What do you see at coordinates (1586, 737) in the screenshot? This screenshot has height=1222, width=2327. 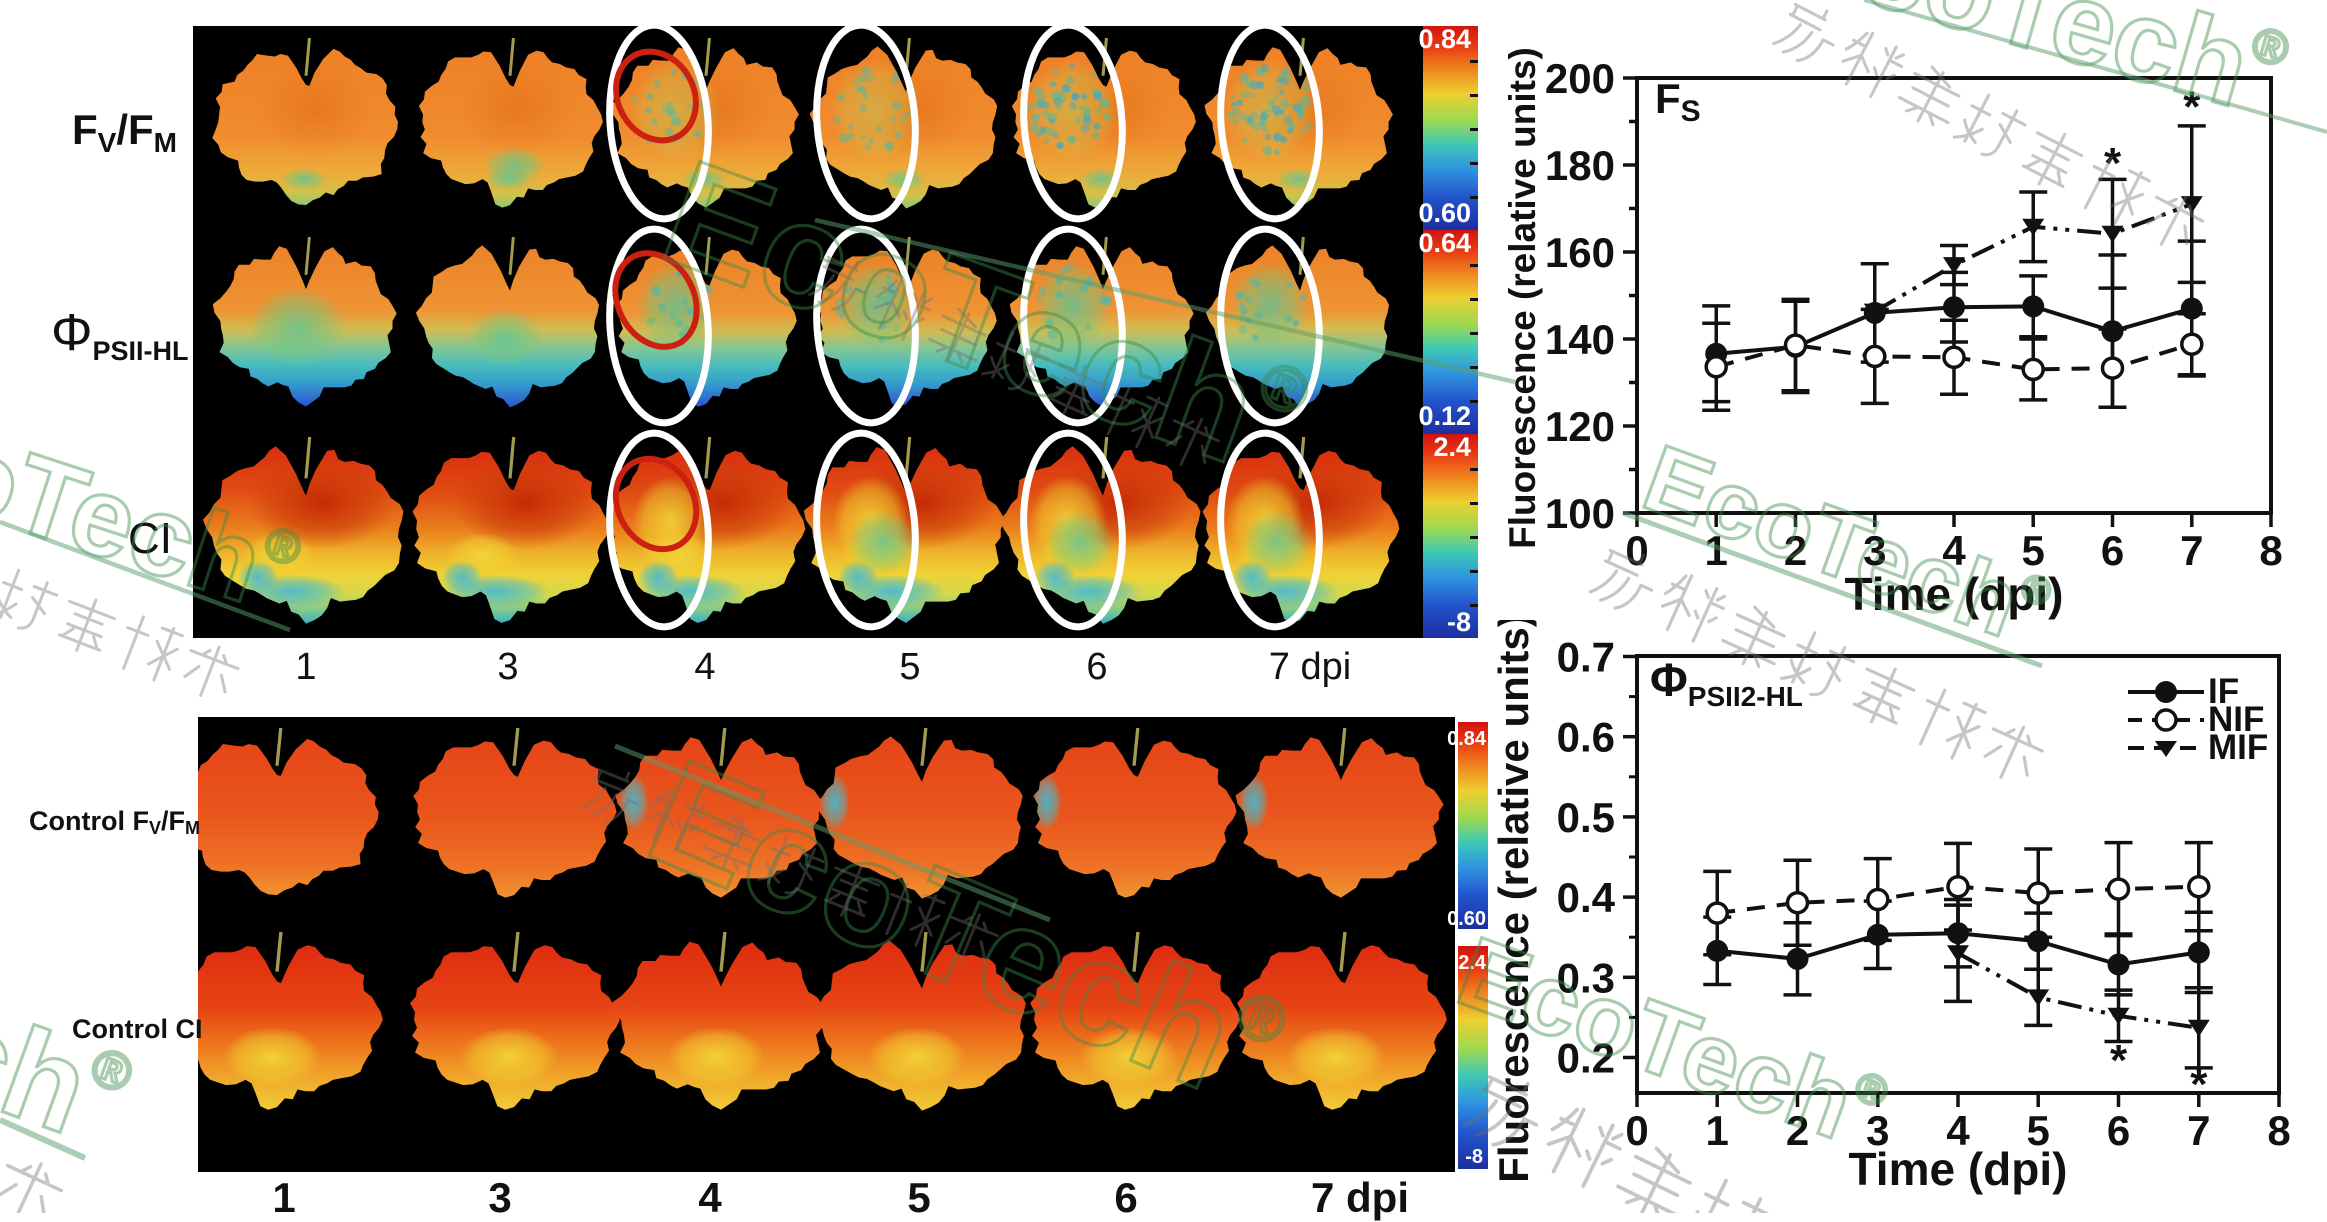 I see `svg-text: 0.6` at bounding box center [1586, 737].